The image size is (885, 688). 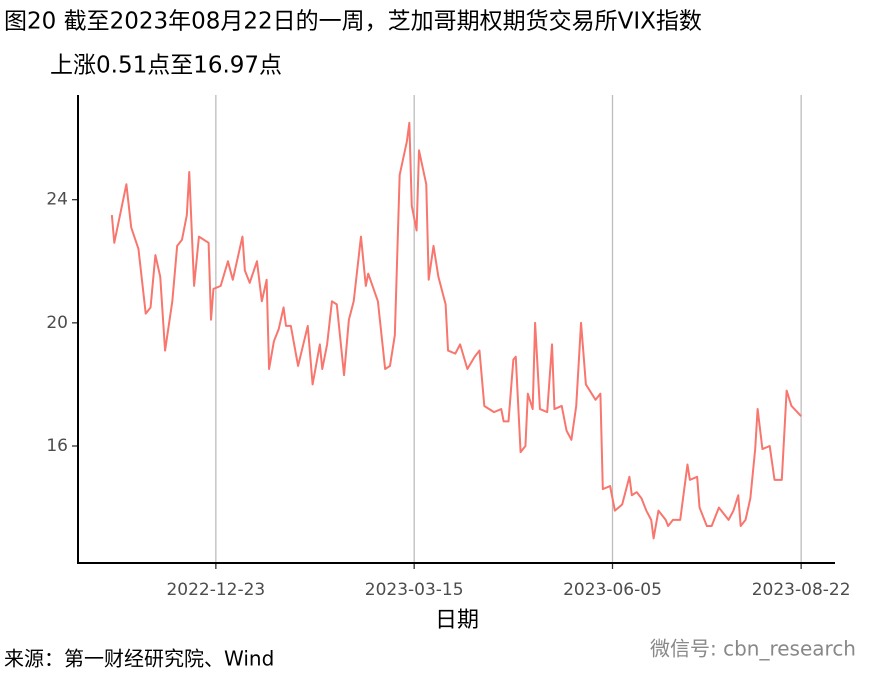 What do you see at coordinates (414, 590) in the screenshot?
I see `x-tick-label: 2023-03-15` at bounding box center [414, 590].